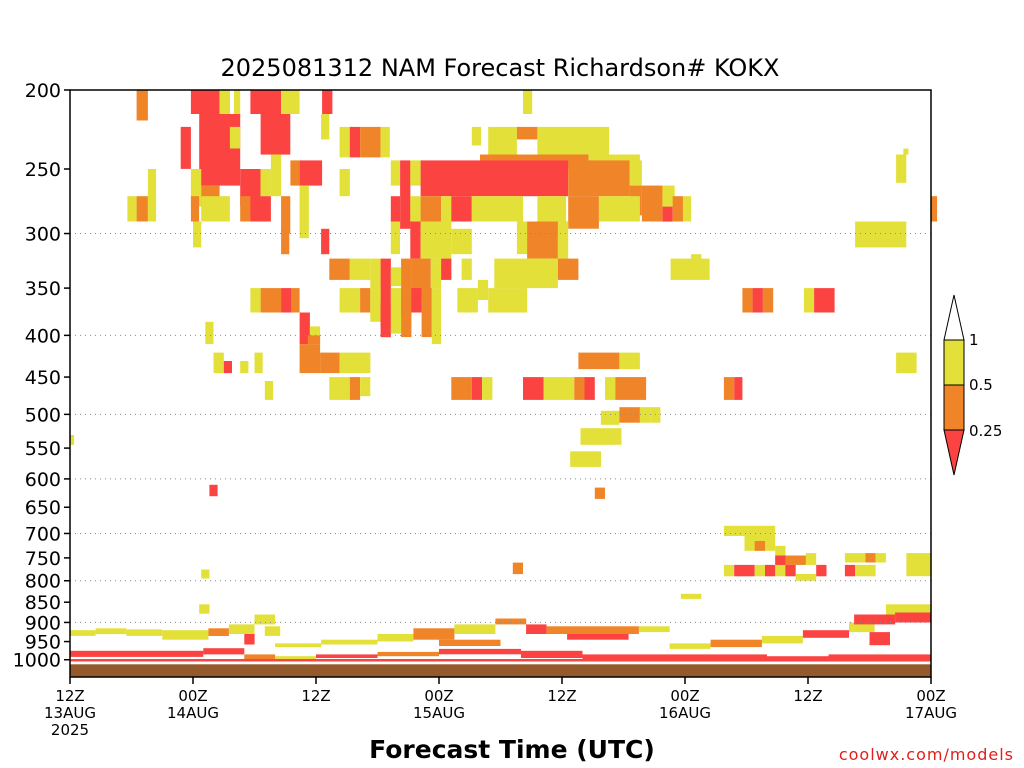 Image resolution: width=1024 pixels, height=768 pixels. What do you see at coordinates (193, 713) in the screenshot?
I see `x-tick-label: 14AUG` at bounding box center [193, 713].